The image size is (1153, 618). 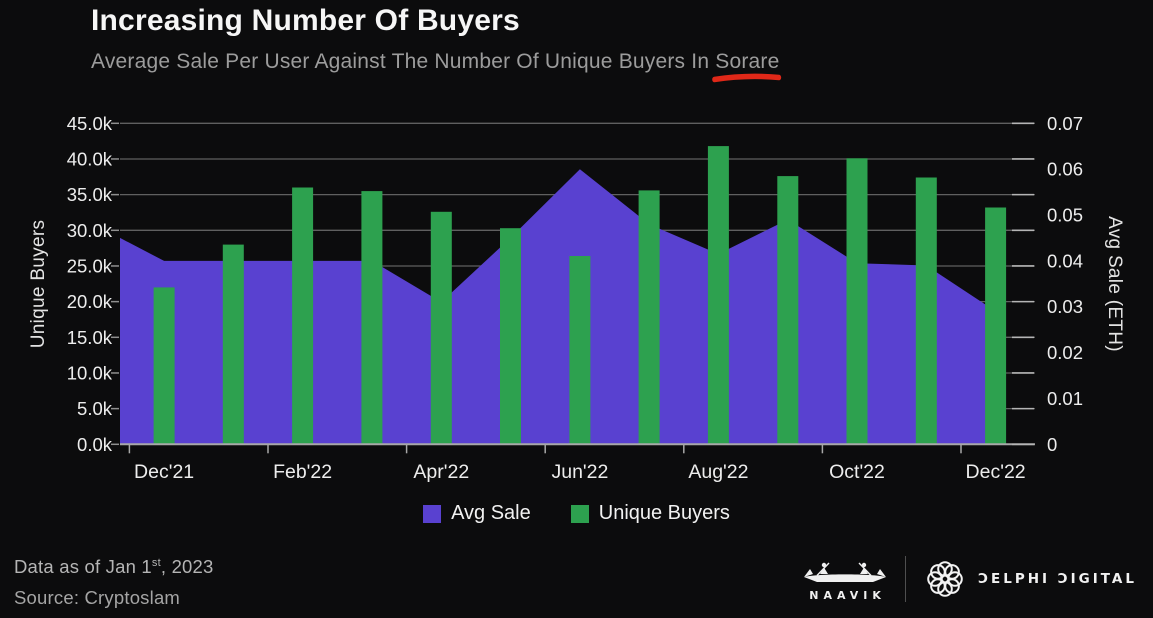 I want to click on svg-text: 0.04, so click(x=1065, y=260).